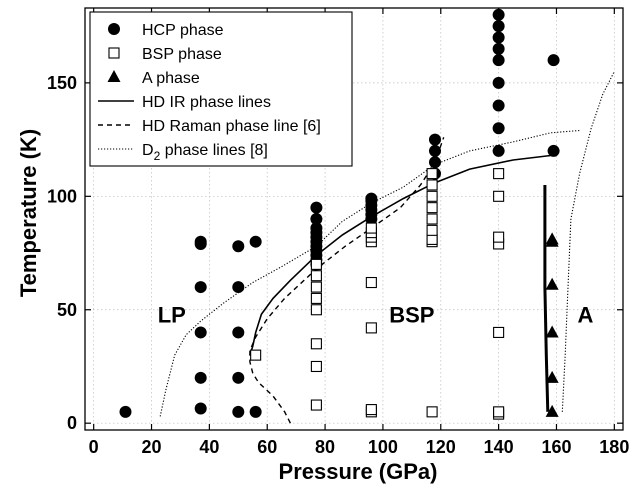 Image resolution: width=636 pixels, height=498 pixels. Describe the element at coordinates (383, 447) in the screenshot. I see `x-tick-label: 100` at that location.